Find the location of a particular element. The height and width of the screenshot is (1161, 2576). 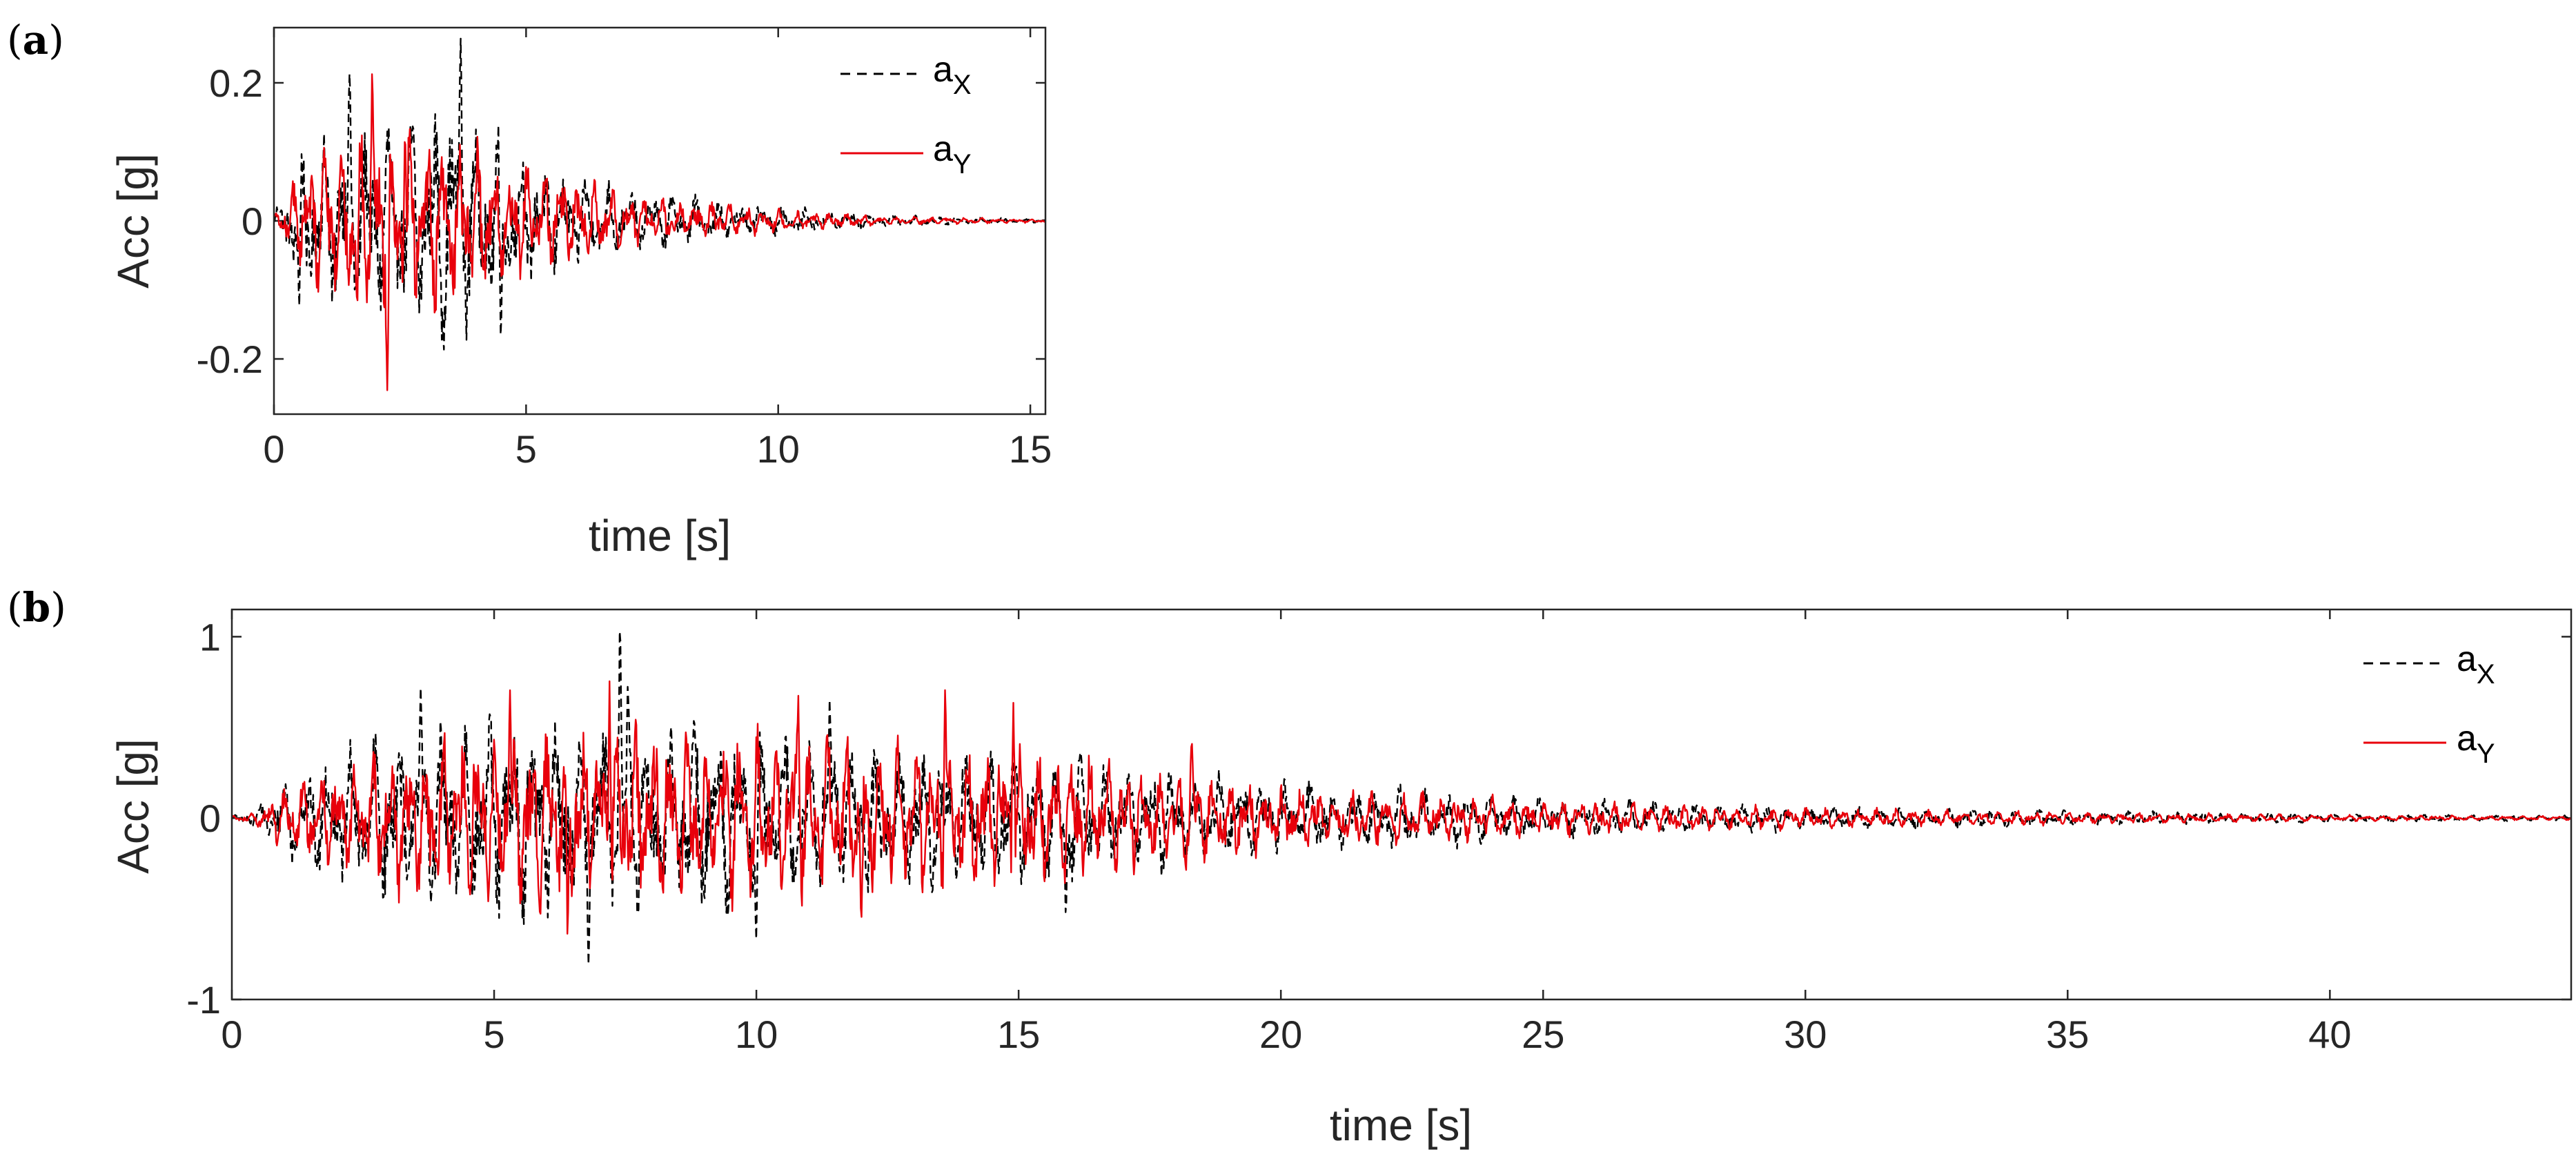

panel-a-ticks: 0 5 10 15 -0.2 0 0.2 is located at coordinates (624, 249).